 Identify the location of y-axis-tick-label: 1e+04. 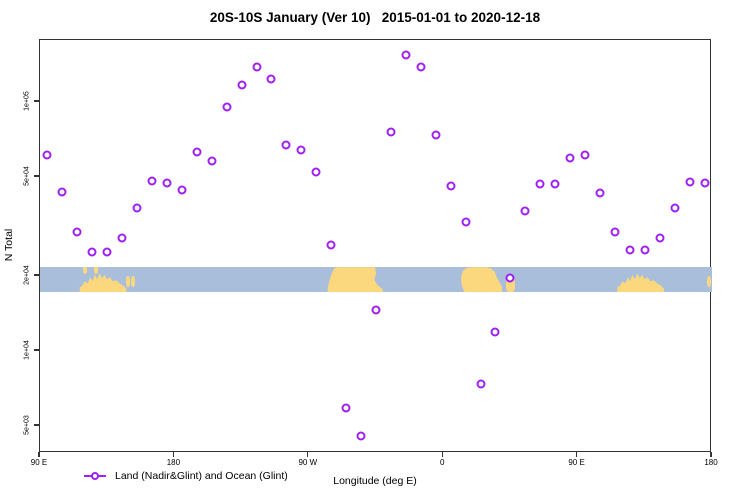
(27, 350).